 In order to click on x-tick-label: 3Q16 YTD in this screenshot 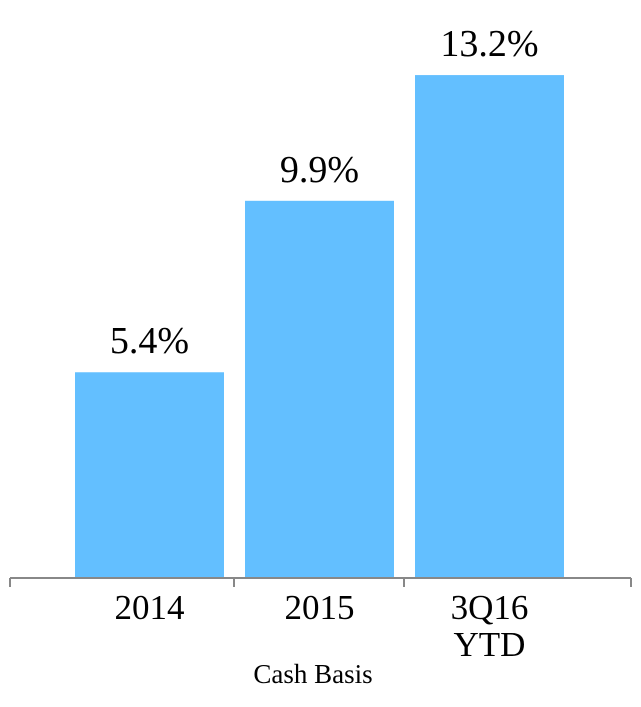, I will do `click(489, 626)`.